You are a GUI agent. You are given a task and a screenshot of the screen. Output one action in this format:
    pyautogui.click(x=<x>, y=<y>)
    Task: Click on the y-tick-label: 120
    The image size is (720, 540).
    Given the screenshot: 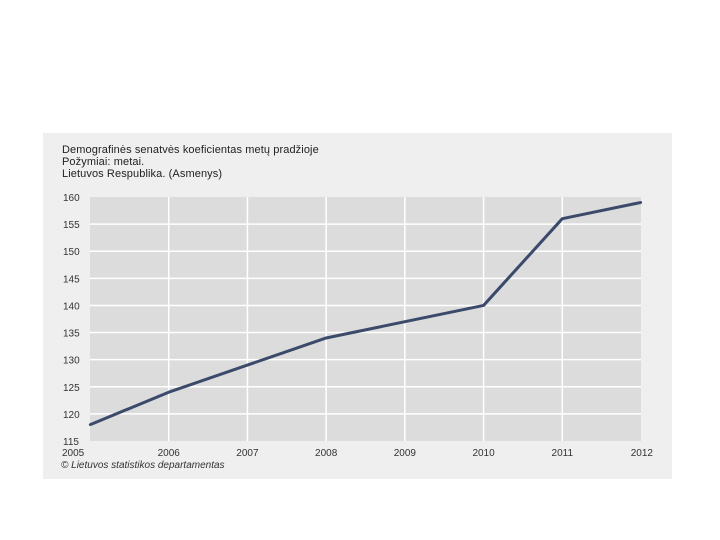 What is the action you would take?
    pyautogui.click(x=71, y=415)
    